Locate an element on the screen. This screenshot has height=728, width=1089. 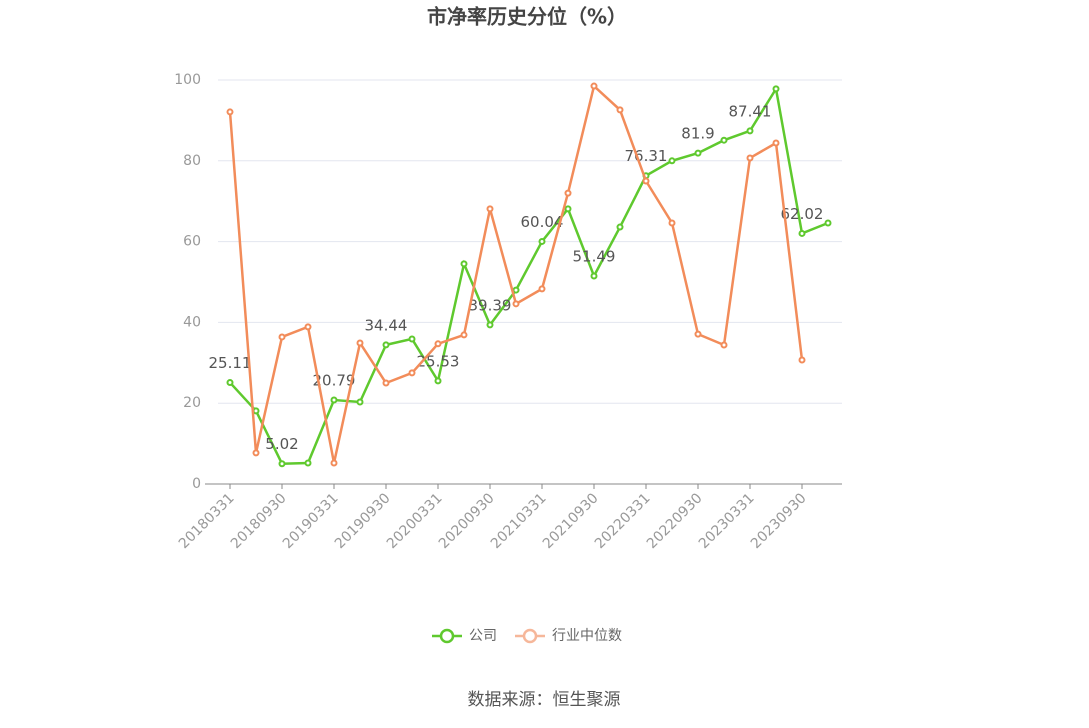
value-label: 25.11 is located at coordinates (230, 363).